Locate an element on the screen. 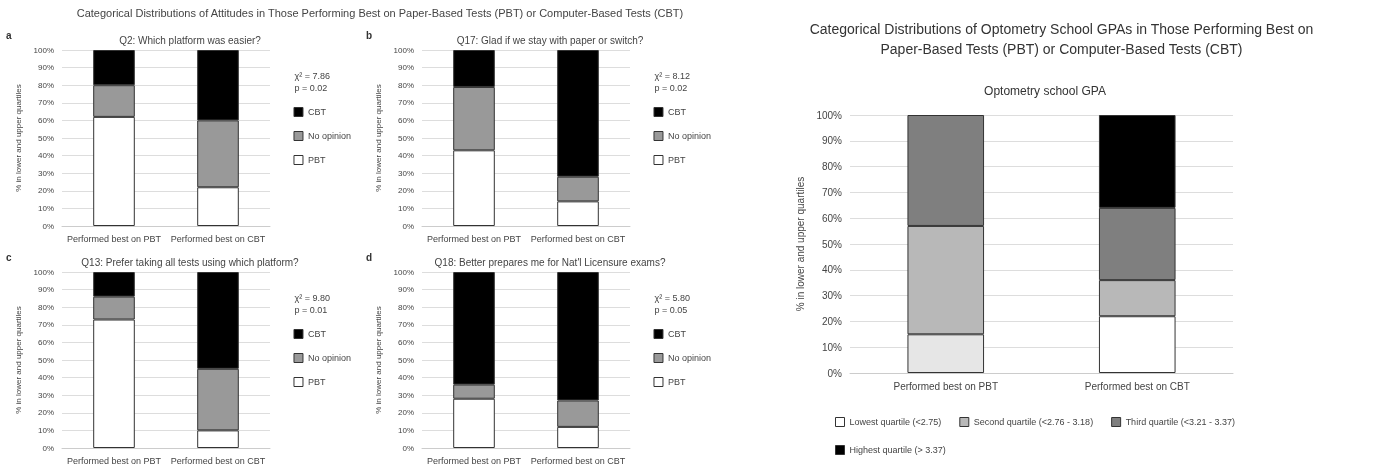 This screenshot has width=1383, height=468. legend-label: Second quartile (<2.76 - 3.18) is located at coordinates (1033, 422).